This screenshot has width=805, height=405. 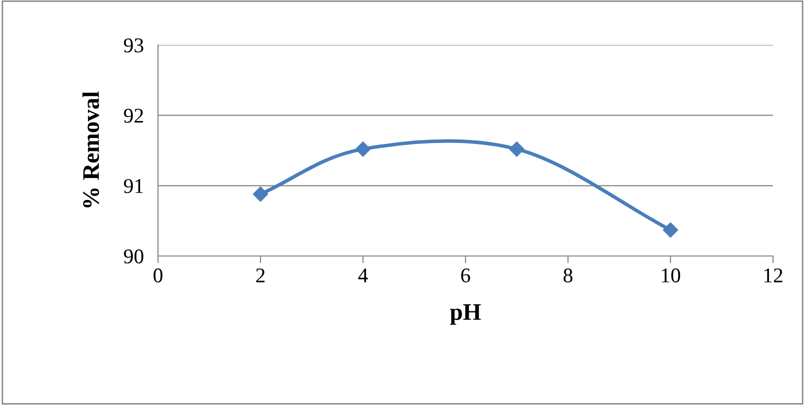 What do you see at coordinates (465, 275) in the screenshot?
I see `x-tick-label: 6` at bounding box center [465, 275].